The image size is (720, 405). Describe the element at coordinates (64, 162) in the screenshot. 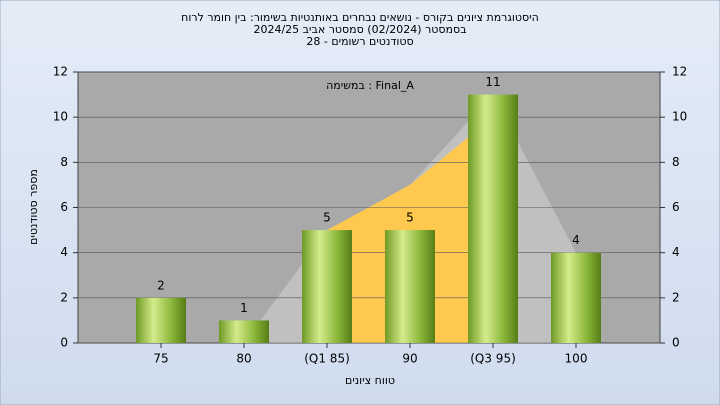

I see `y-tick-label: 8` at that location.